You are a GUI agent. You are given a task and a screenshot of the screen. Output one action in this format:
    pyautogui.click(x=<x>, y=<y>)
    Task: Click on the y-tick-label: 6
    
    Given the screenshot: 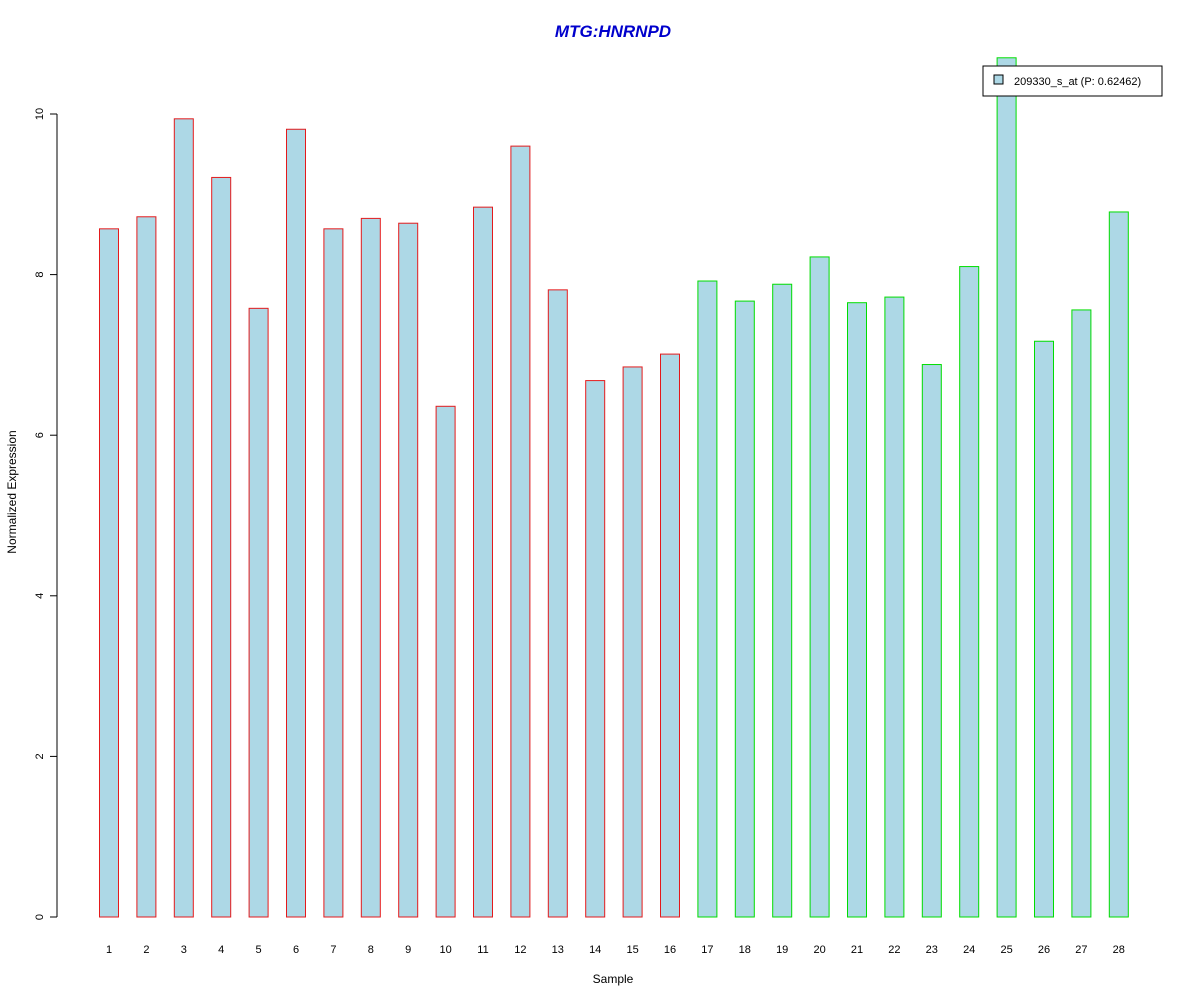 What is the action you would take?
    pyautogui.click(x=40, y=435)
    